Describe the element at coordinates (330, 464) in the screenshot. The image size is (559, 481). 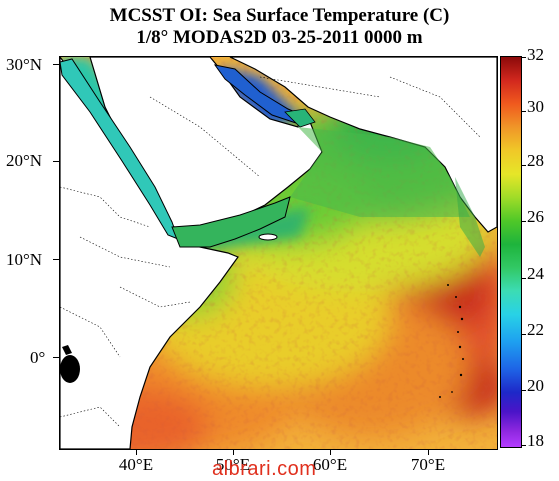
I see `lon-label-60e: 60°E` at that location.